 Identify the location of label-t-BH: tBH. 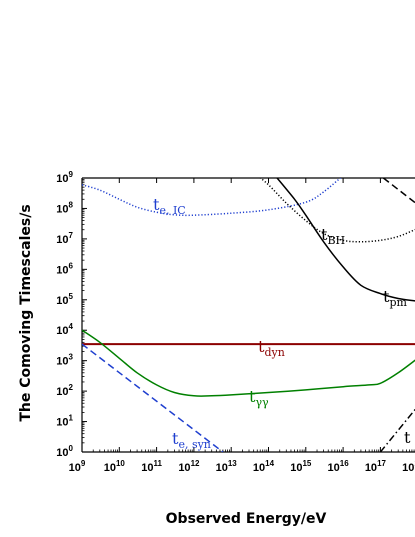
(333, 236).